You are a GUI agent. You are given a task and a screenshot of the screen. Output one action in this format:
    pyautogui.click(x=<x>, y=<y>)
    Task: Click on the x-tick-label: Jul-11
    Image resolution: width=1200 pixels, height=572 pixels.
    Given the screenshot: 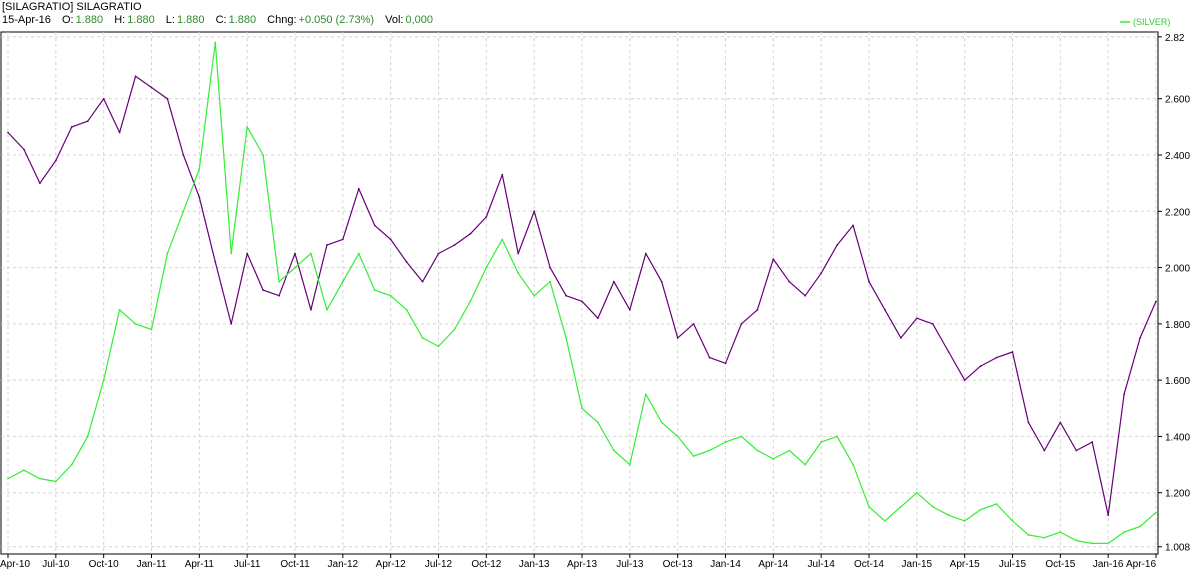 What is the action you would take?
    pyautogui.click(x=247, y=564)
    